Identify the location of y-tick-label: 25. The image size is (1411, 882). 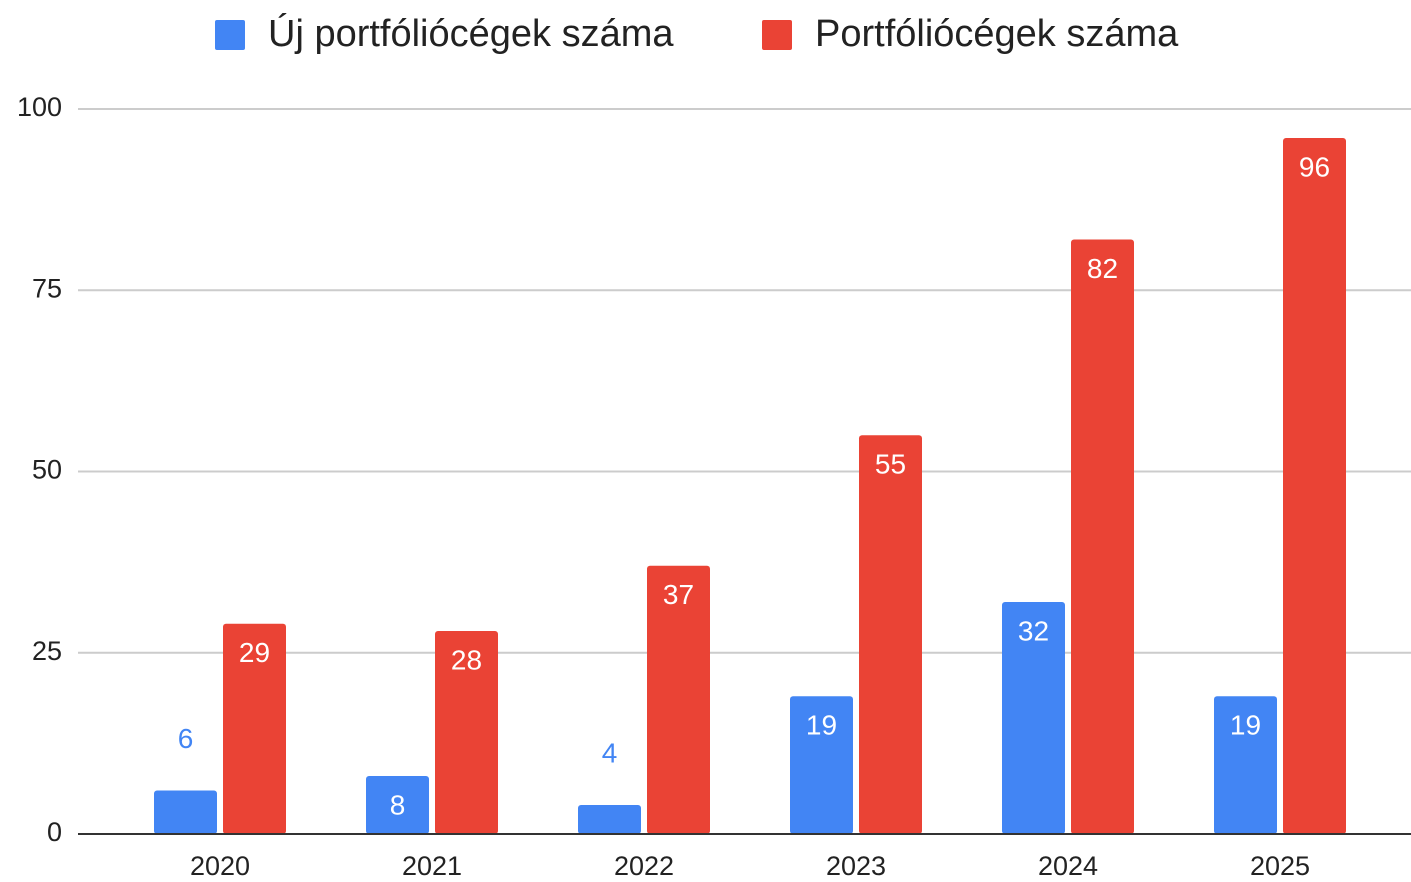
(47, 651).